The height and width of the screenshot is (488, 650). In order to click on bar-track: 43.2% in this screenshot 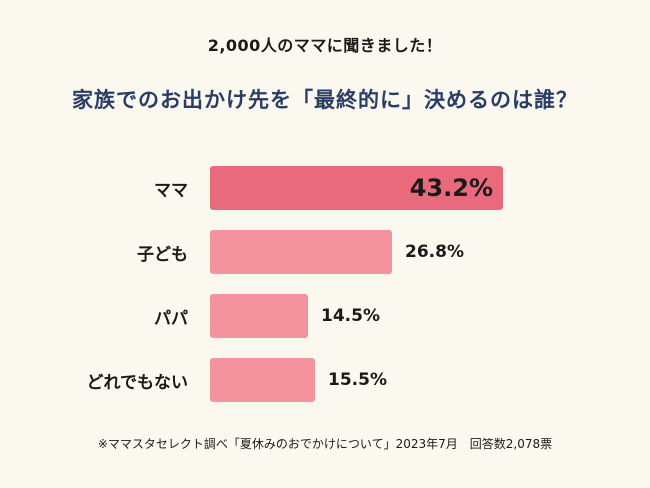, I will do `click(430, 188)`.